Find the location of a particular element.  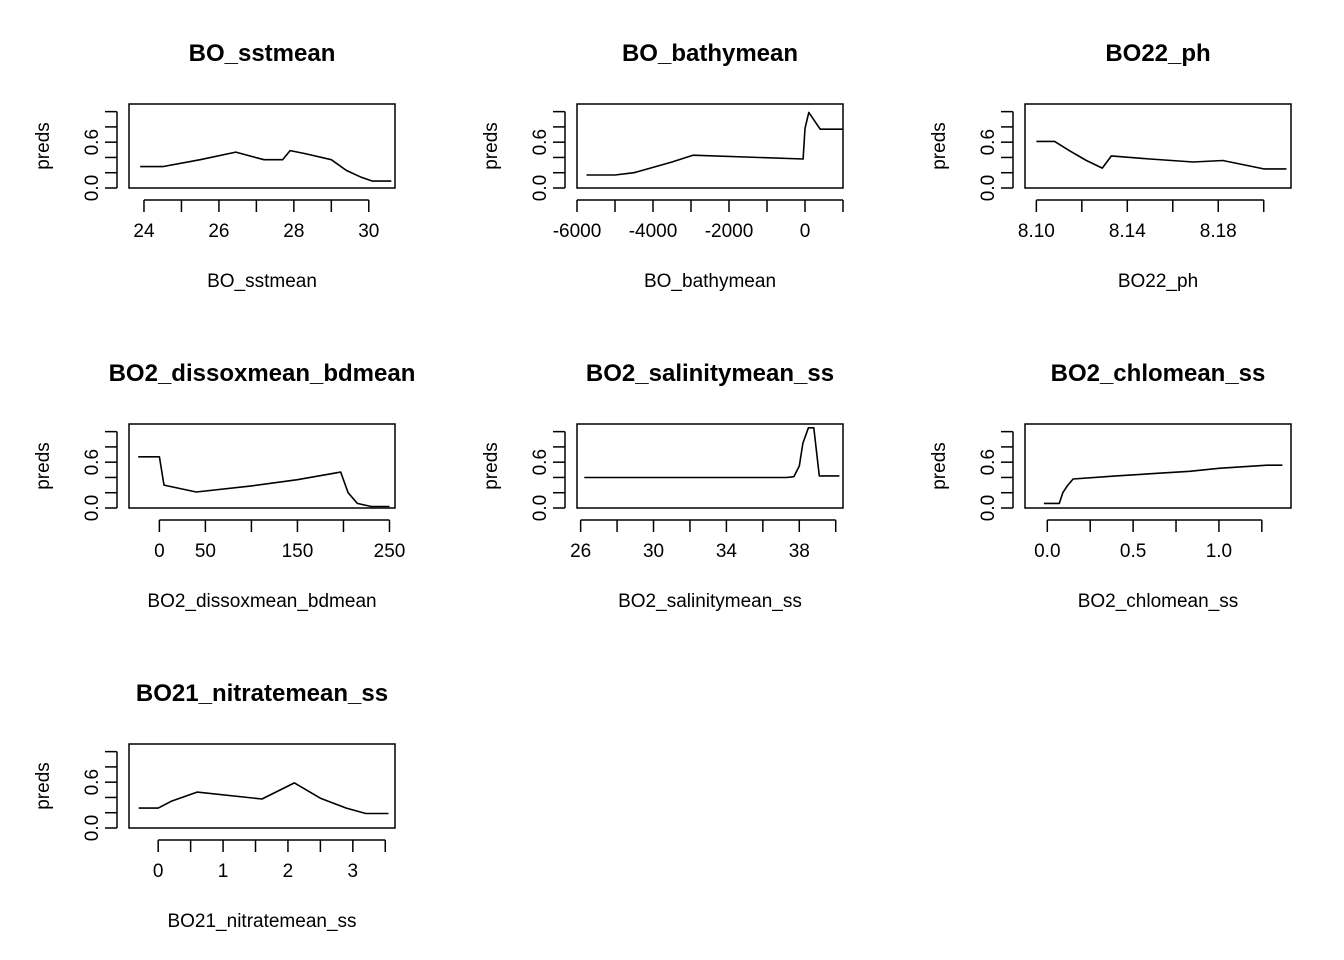

x-tick-label: 150 is located at coordinates (298, 551).